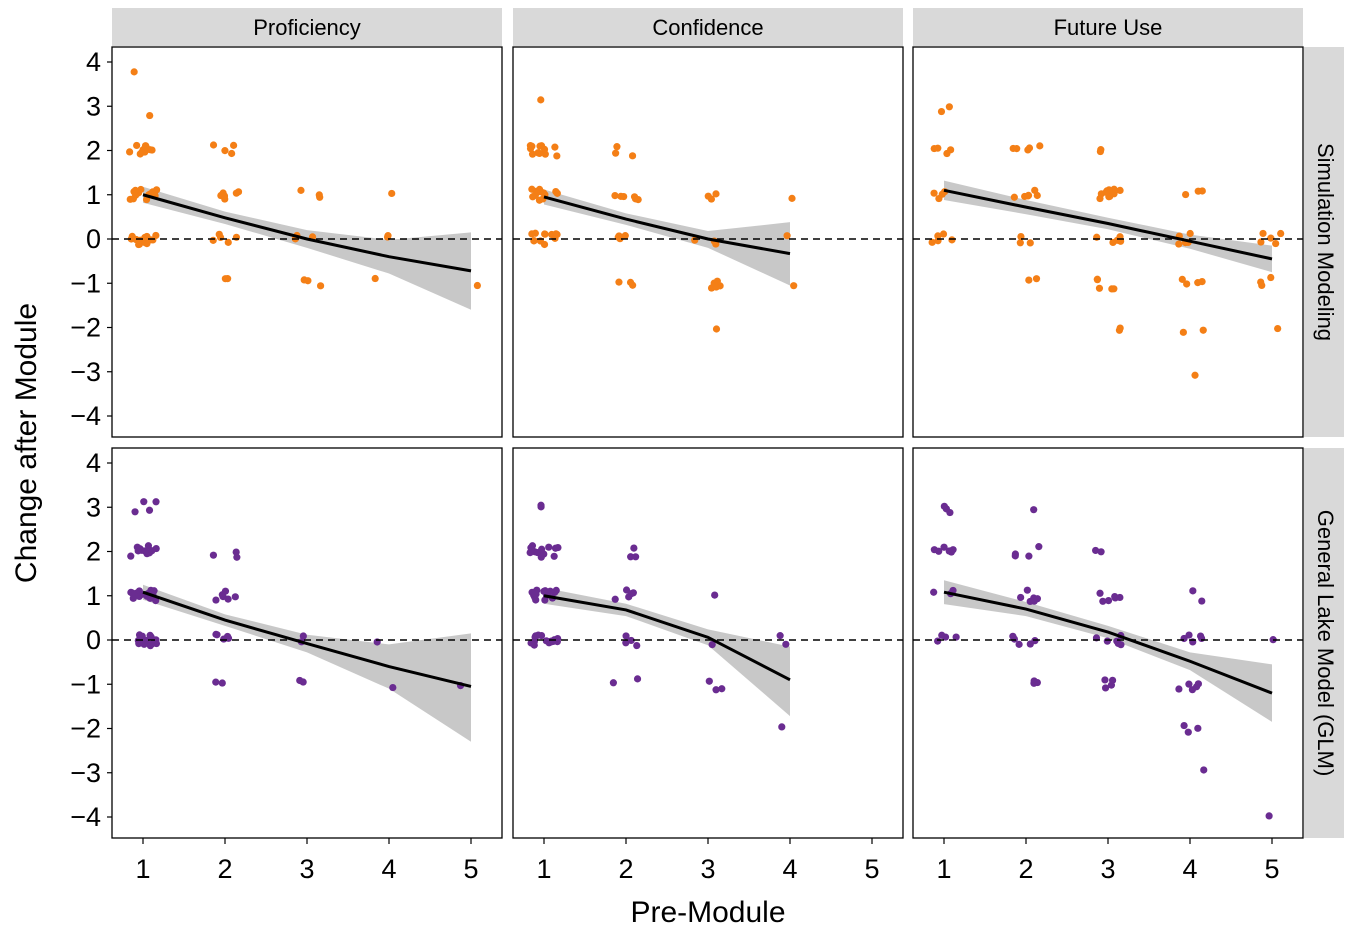  Describe the element at coordinates (1325, 242) in the screenshot. I see `row-strip-label: Simulation Modeling` at that location.